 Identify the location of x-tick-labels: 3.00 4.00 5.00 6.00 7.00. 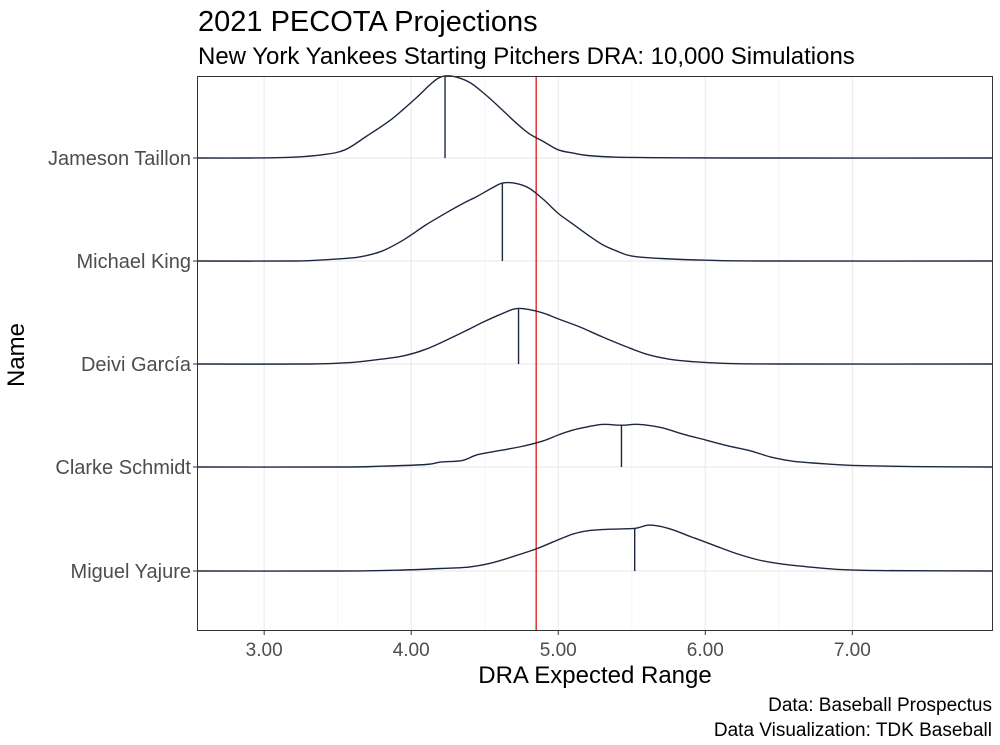
(558, 645).